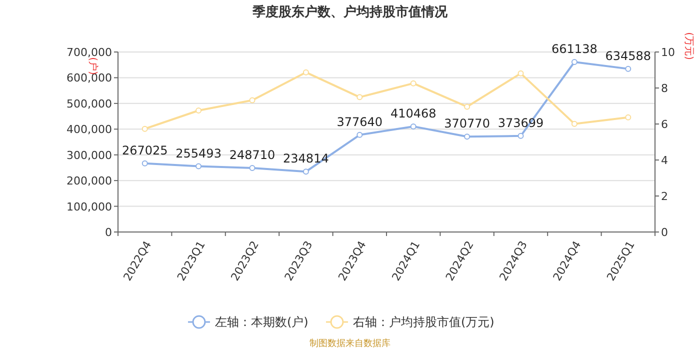 The image size is (700, 350). I want to click on data-label: 248710, so click(252, 155).